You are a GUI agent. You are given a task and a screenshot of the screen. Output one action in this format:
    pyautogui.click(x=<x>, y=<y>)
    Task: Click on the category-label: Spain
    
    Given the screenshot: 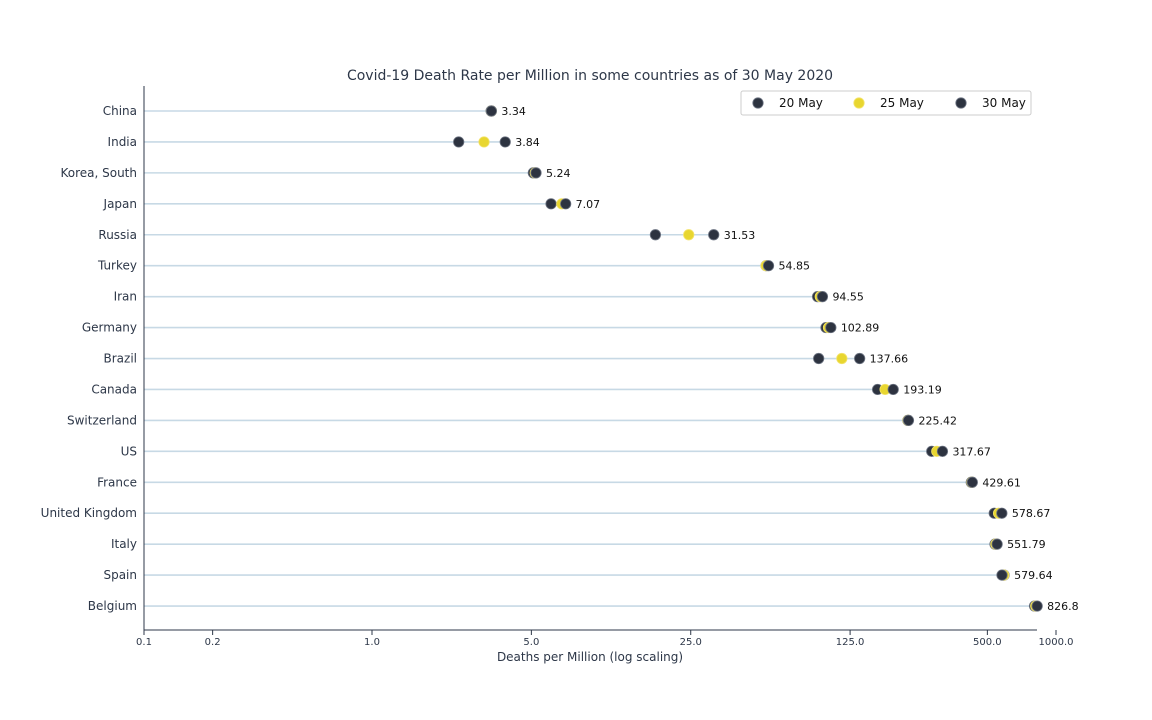 What is the action you would take?
    pyautogui.click(x=120, y=575)
    